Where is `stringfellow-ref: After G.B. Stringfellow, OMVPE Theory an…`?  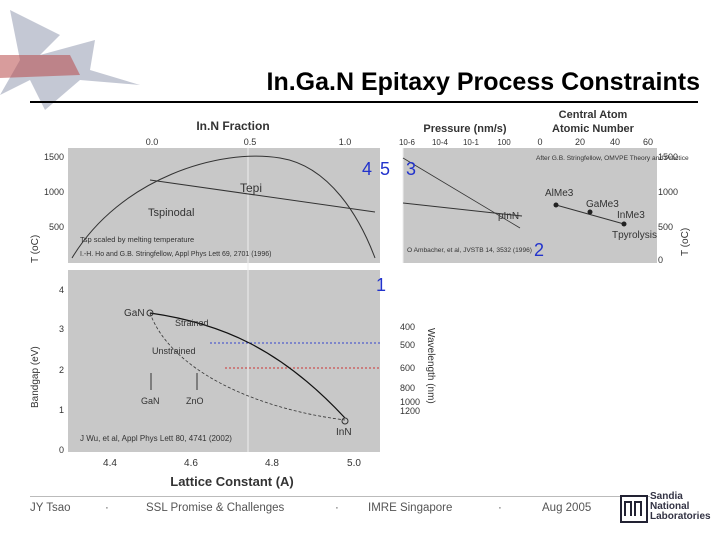
stringfellow-ref: After G.B. Stringfellow, OMVPE Theory an… is located at coordinates (612, 158).